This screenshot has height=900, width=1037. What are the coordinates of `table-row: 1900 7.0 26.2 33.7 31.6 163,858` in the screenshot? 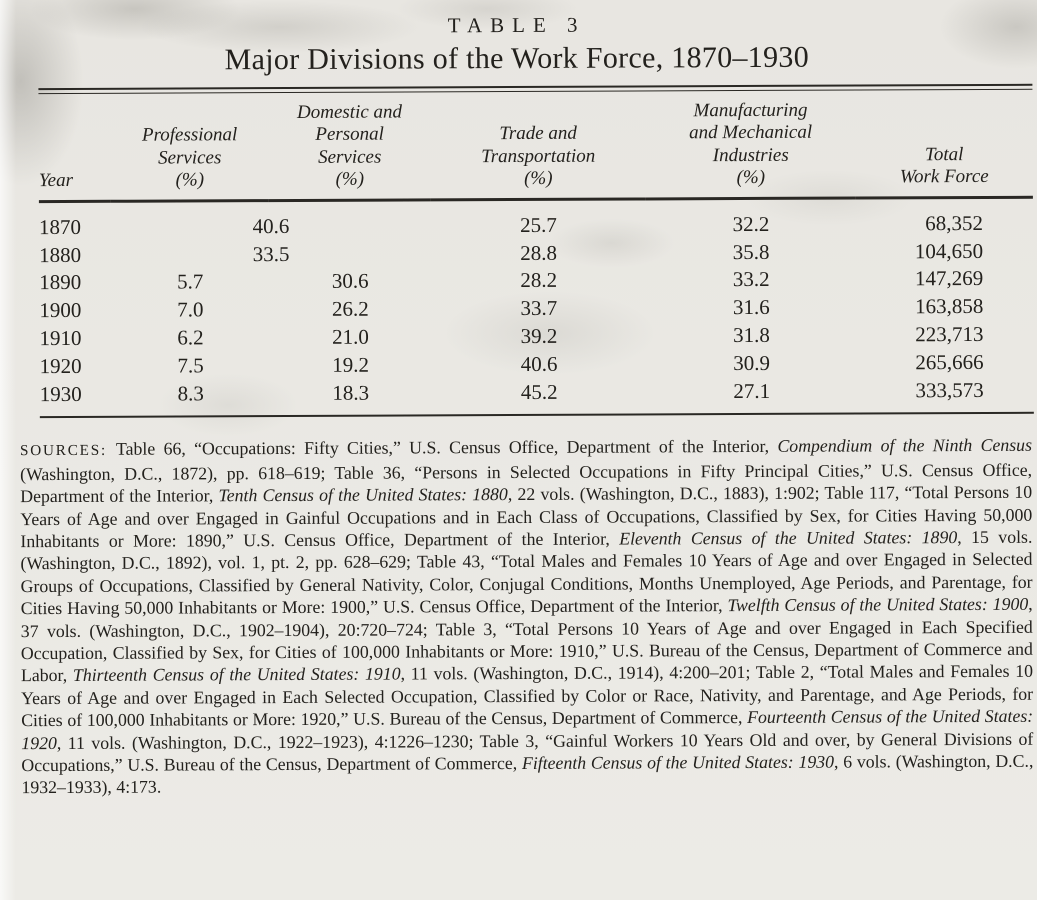 It's located at (536, 309).